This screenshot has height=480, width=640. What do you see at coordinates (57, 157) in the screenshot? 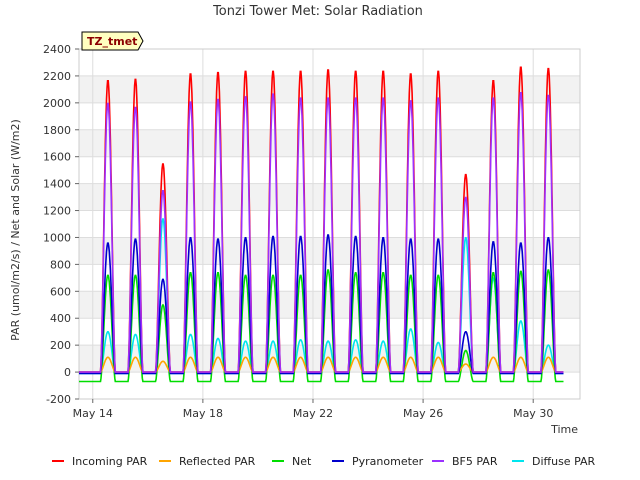
I see `y-tick-label: 1600` at bounding box center [57, 157].